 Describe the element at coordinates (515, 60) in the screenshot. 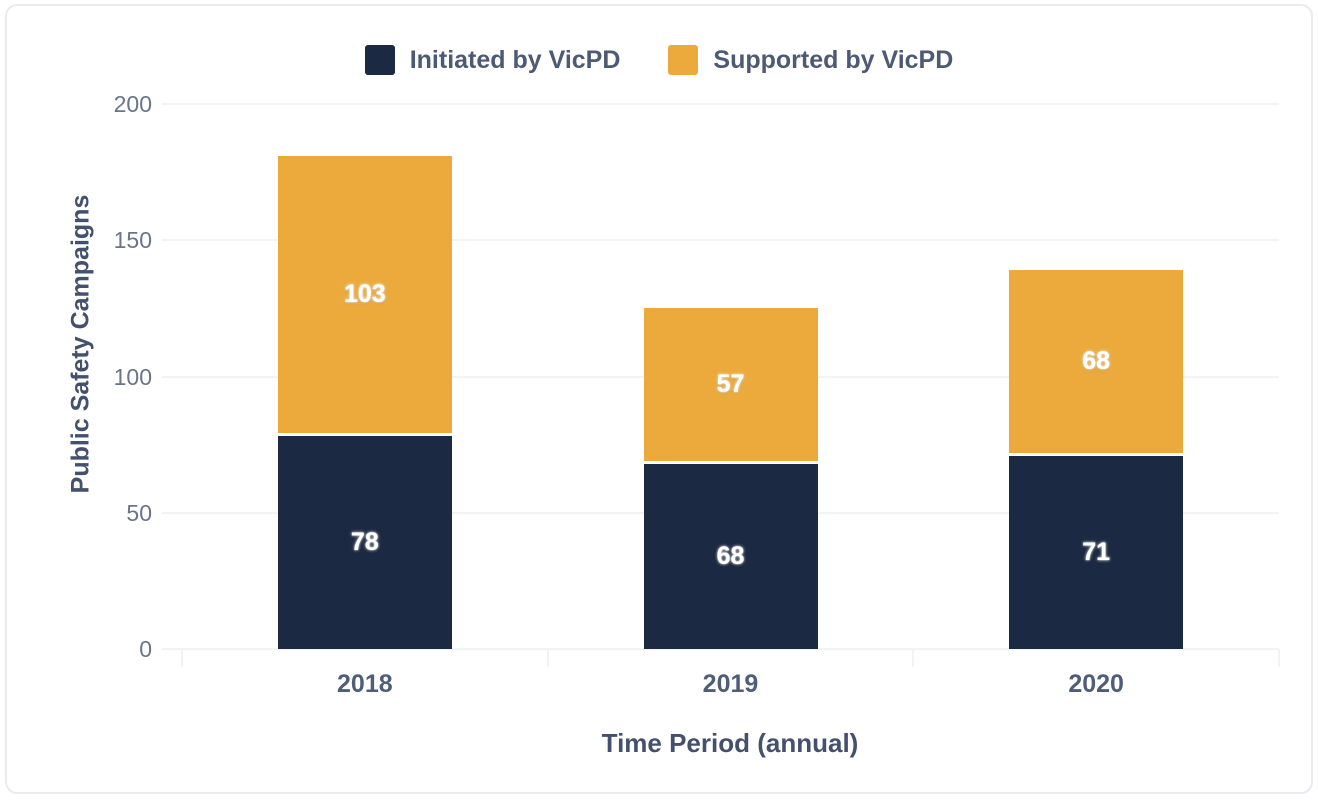

I see `legend-label-initiated: Initiated by VicPD` at that location.